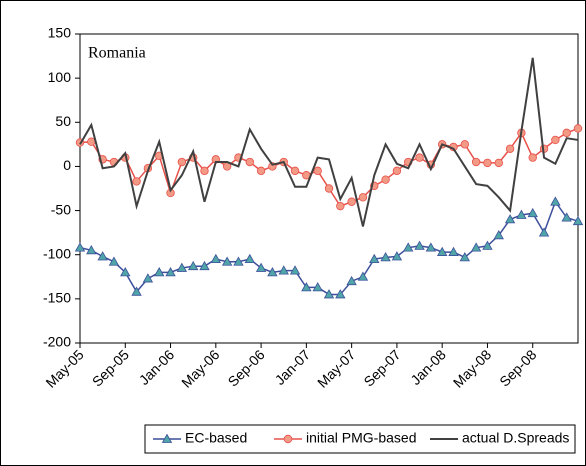 The height and width of the screenshot is (466, 586). I want to click on legend-label: initial PMG-based, so click(361, 438).